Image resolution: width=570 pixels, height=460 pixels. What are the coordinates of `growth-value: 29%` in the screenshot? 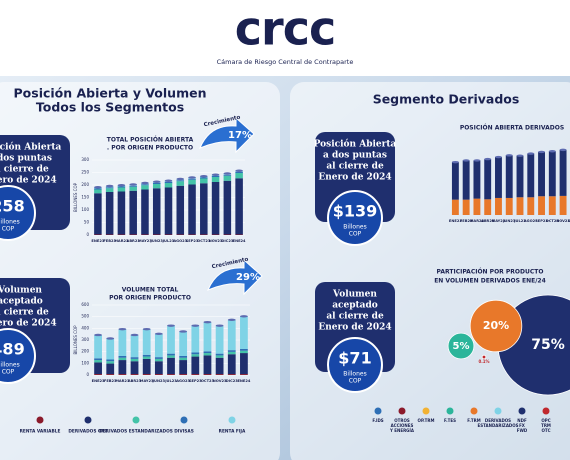 It's located at (248, 277).